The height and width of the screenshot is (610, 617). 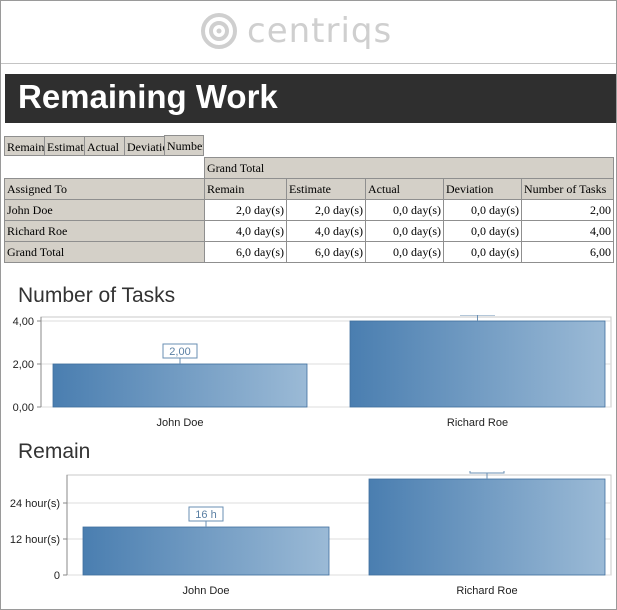 I want to click on column-header-deviation: Deviation, so click(x=482, y=189).